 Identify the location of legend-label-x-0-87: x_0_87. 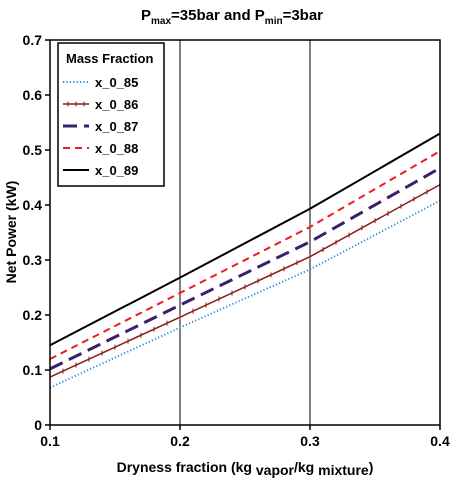
(116, 126).